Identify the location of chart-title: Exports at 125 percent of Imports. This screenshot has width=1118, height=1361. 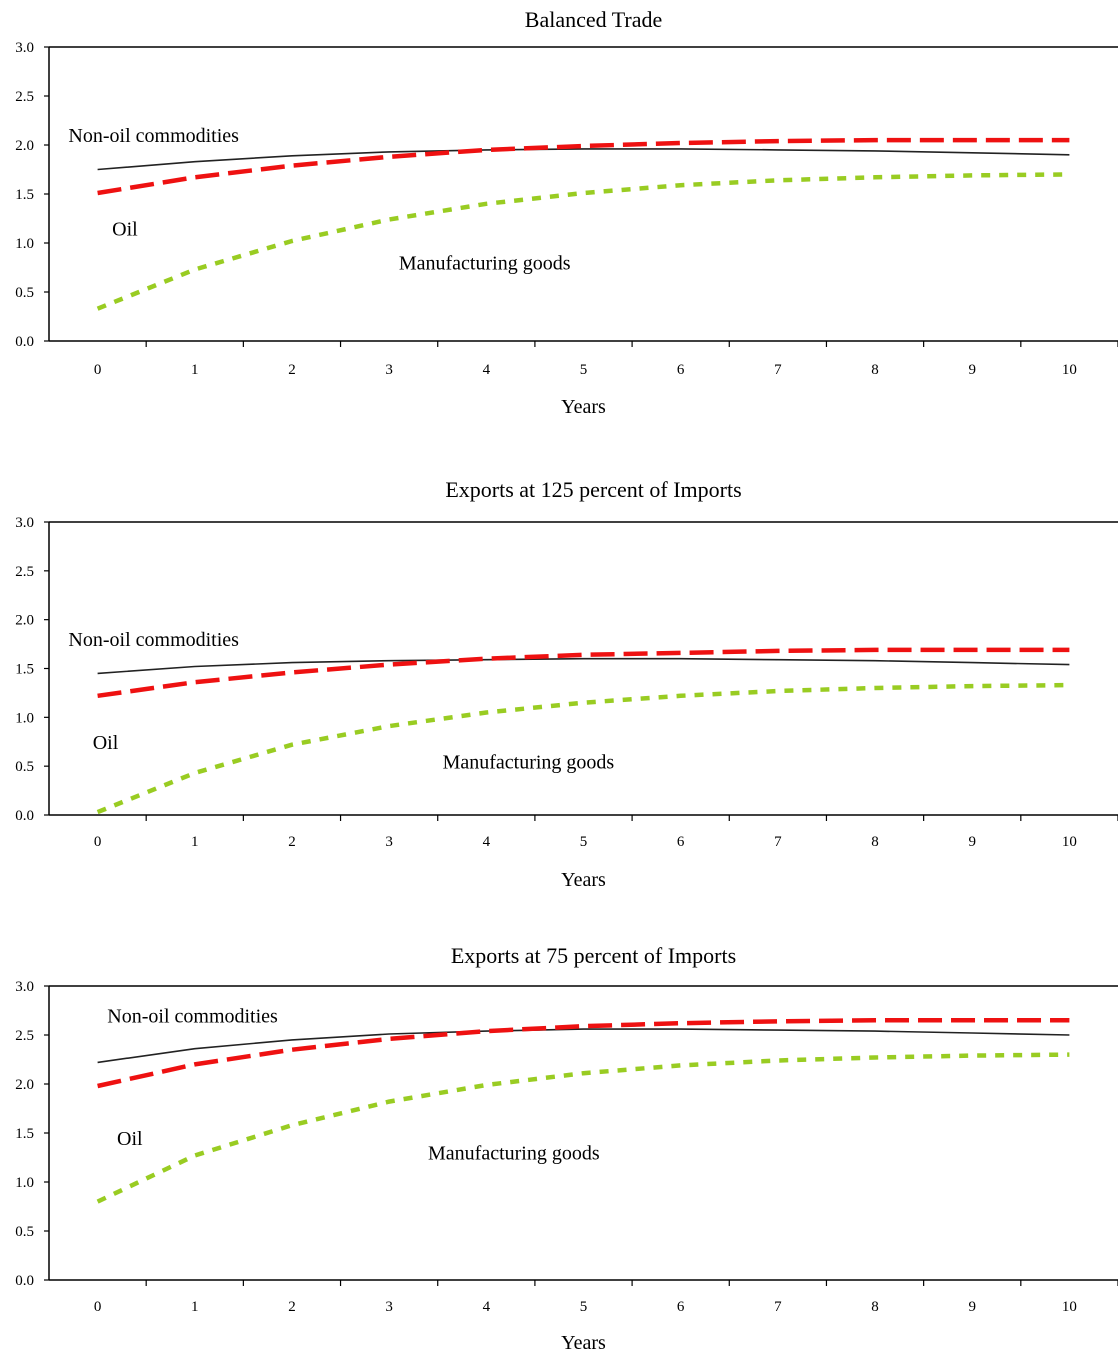
(593, 489).